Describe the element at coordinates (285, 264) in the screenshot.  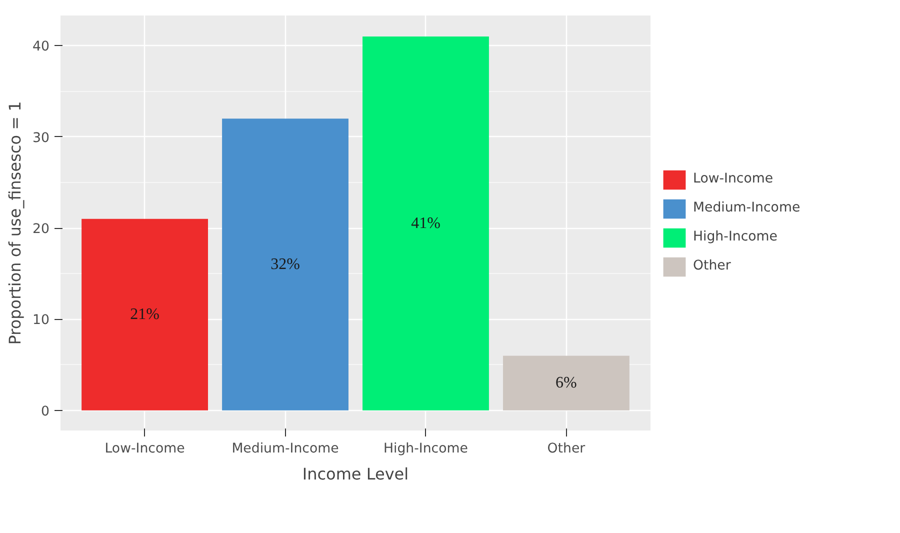
I see `data-label: 32%` at that location.